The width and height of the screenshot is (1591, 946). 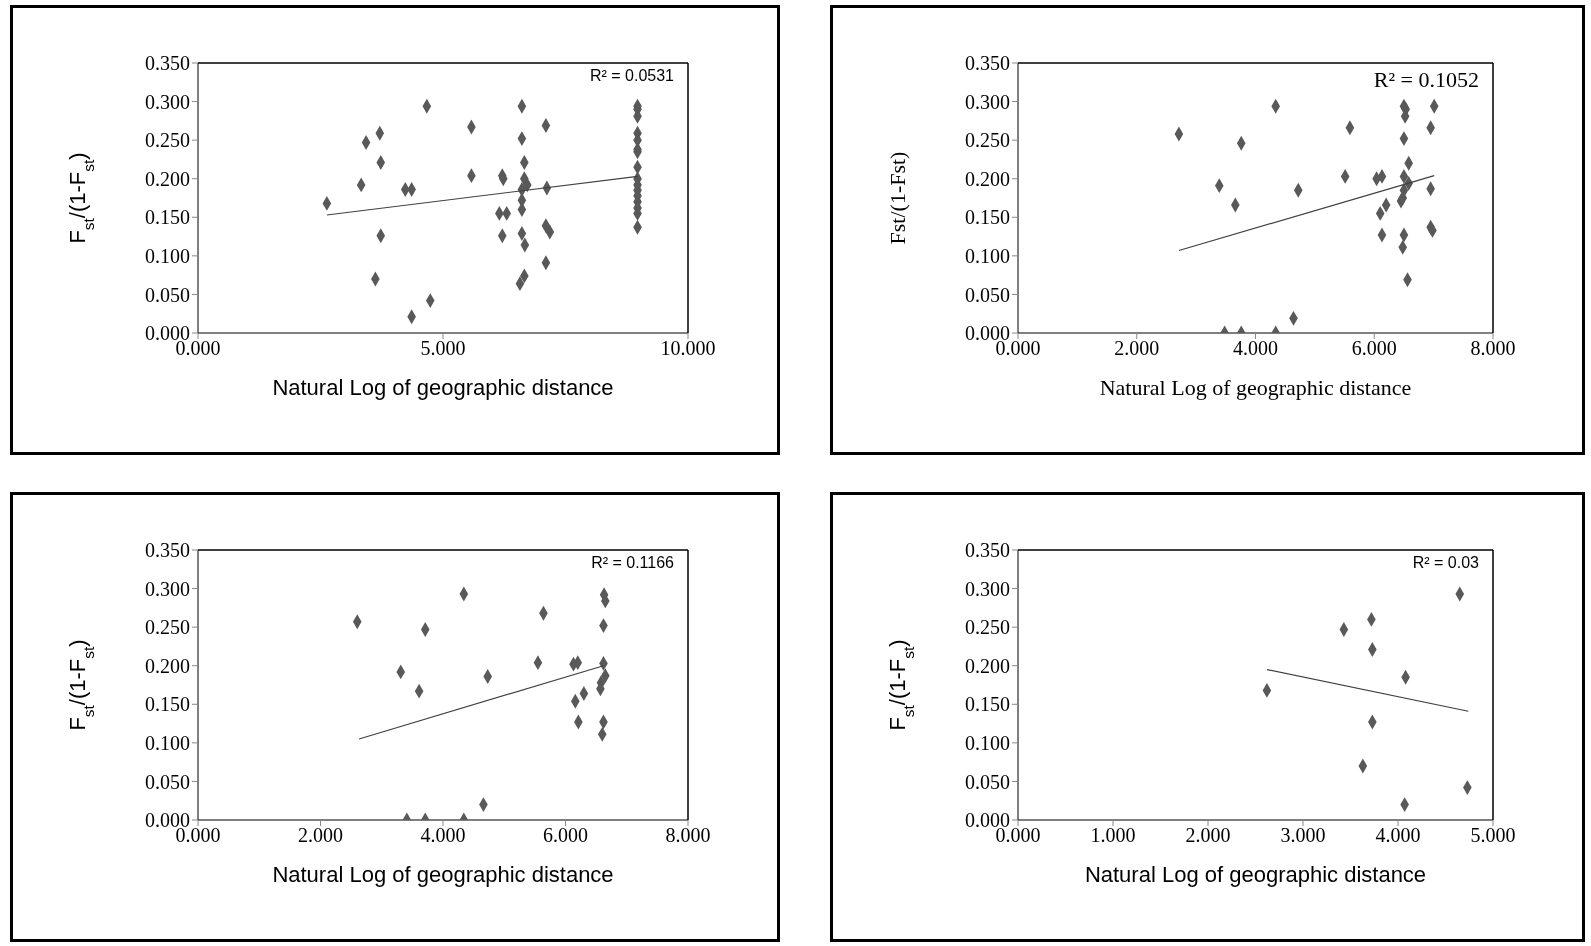 I want to click on x-tick-label: 1.000, so click(x=1113, y=835).